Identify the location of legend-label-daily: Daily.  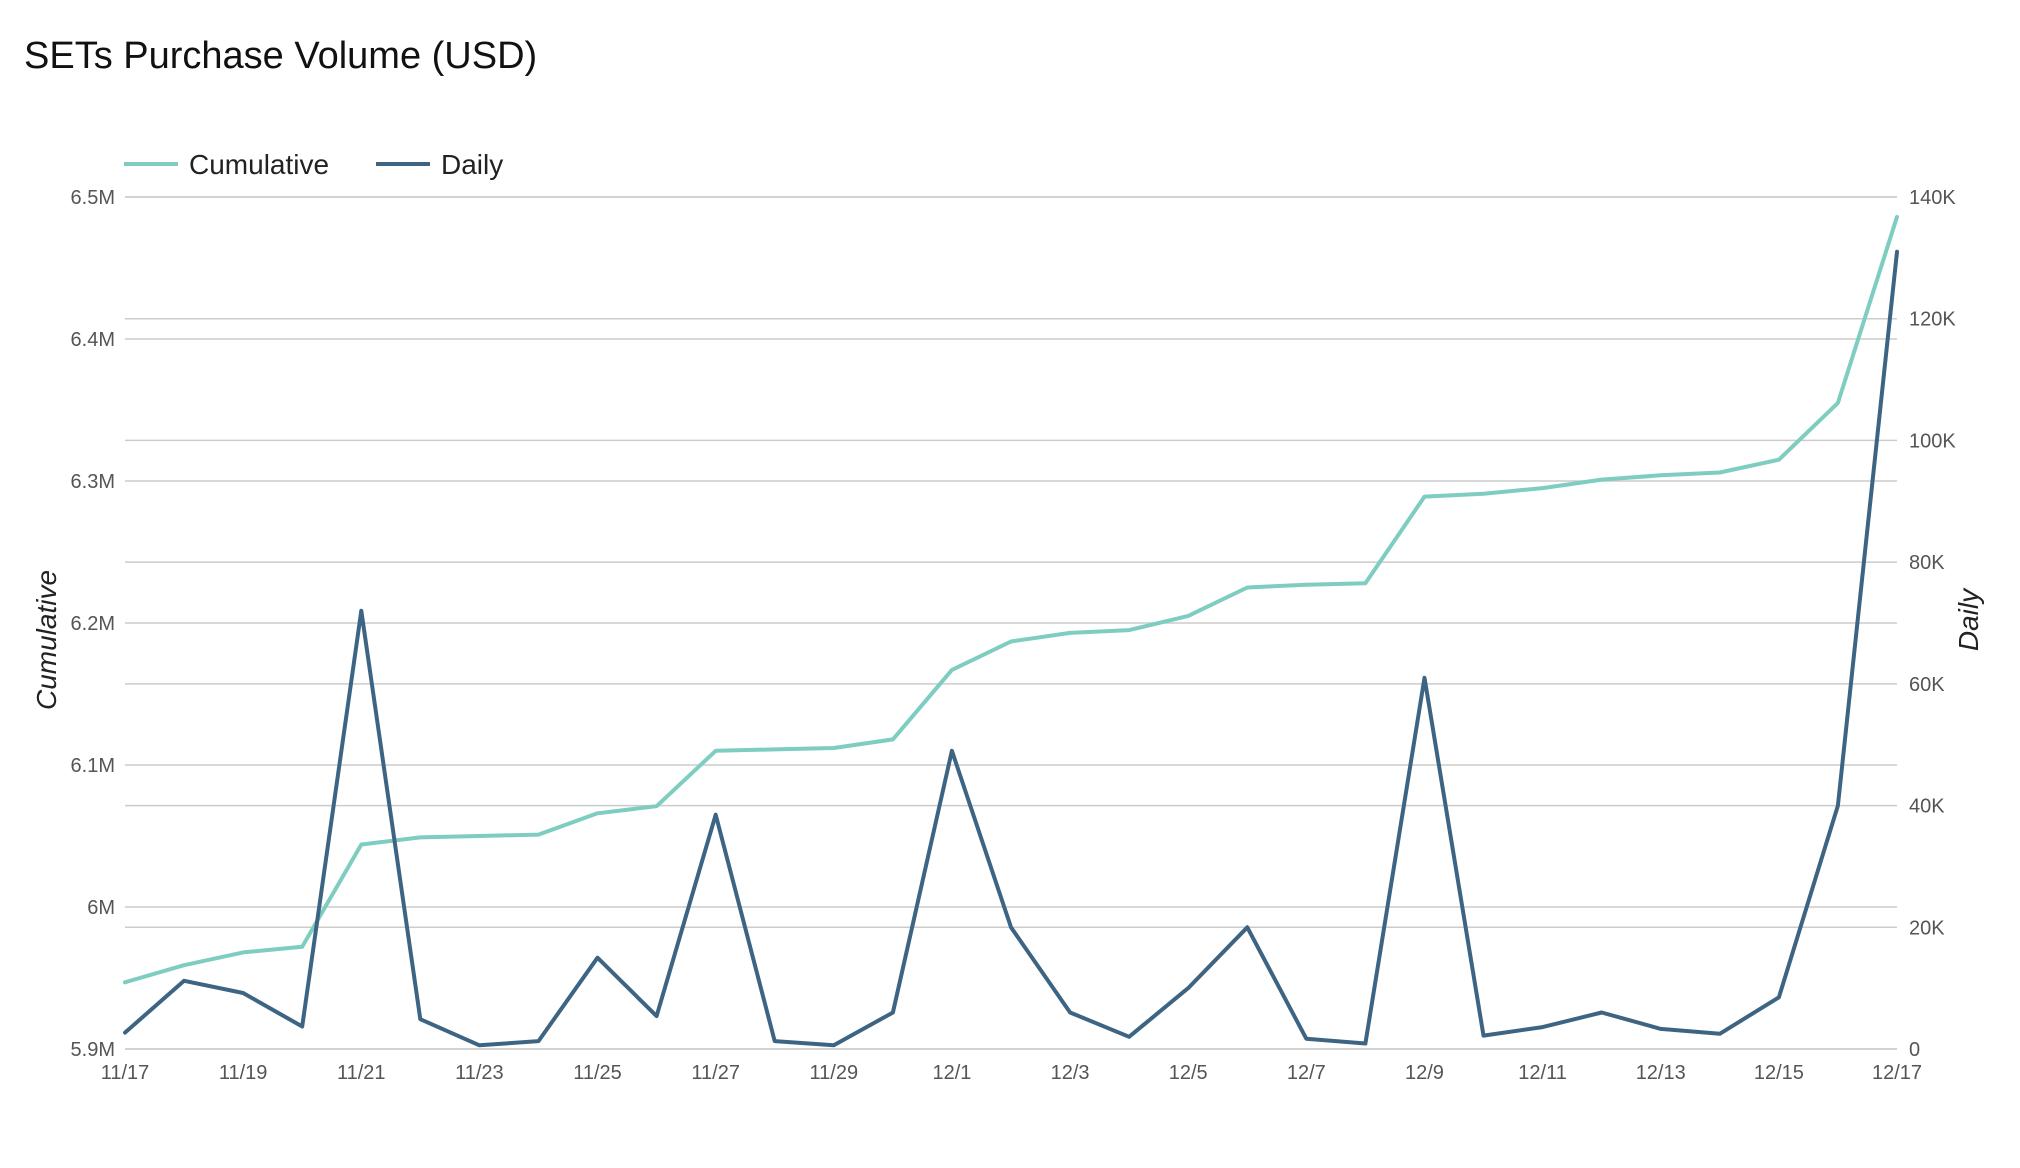
(472, 164).